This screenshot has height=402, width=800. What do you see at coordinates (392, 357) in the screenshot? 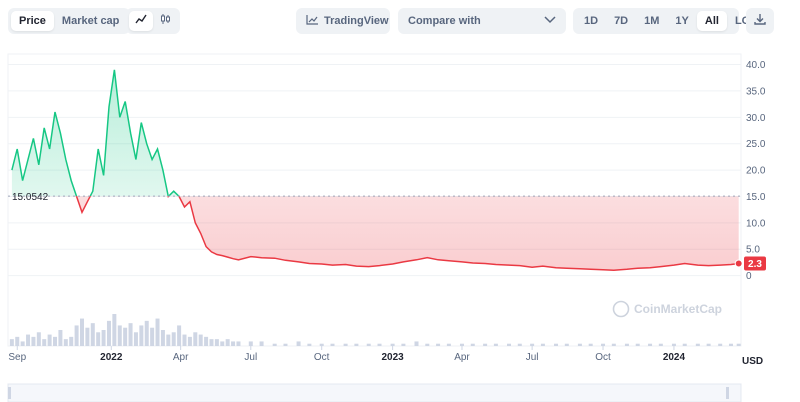
I see `x-tick-label: 2023` at bounding box center [392, 357].